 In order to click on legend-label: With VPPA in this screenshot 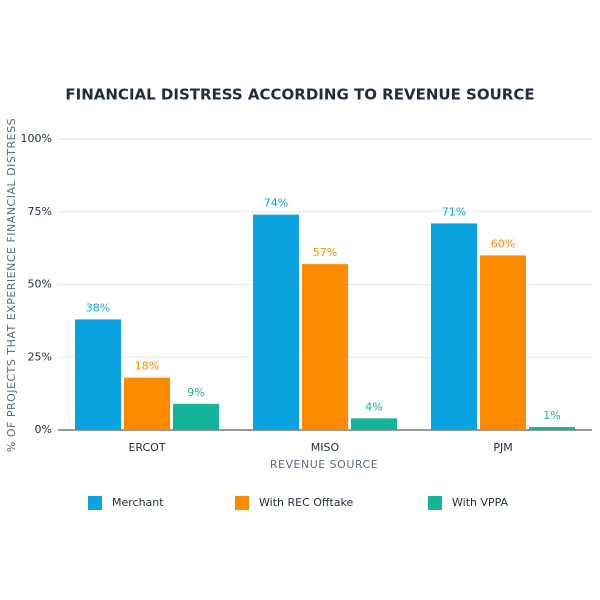, I will do `click(480, 502)`.